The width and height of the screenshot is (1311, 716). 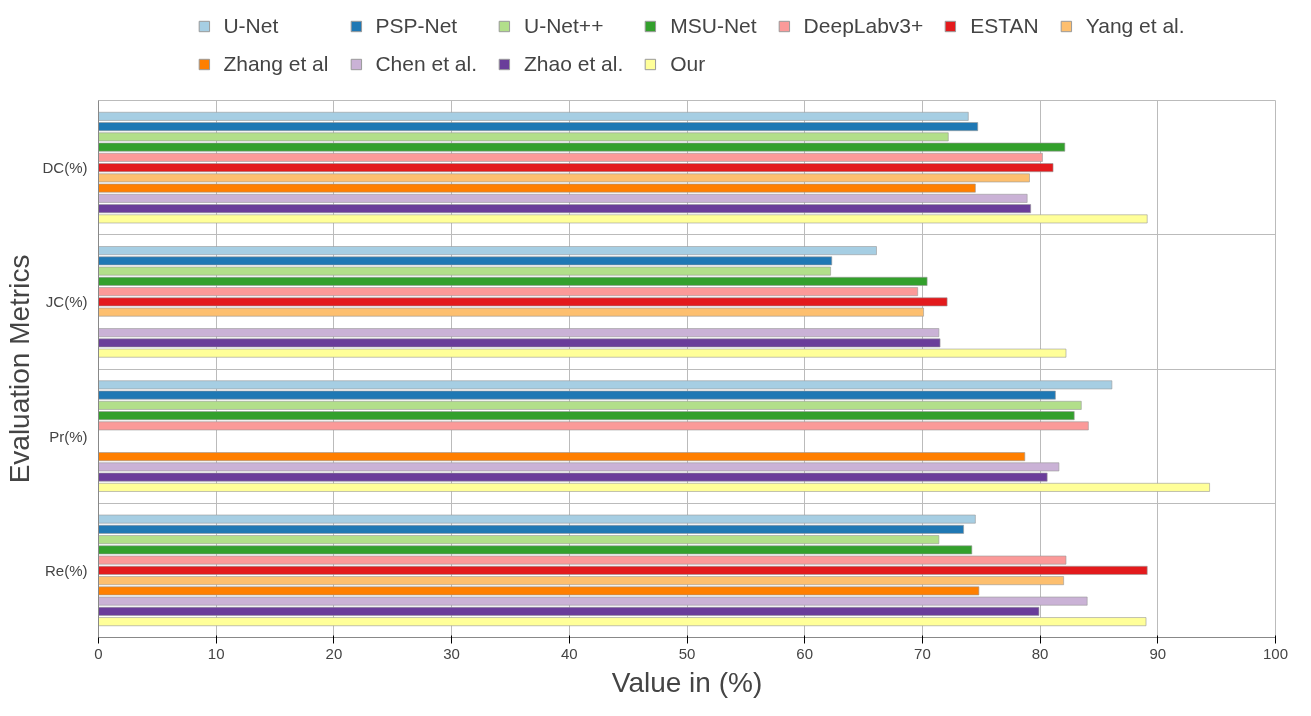 What do you see at coordinates (251, 26) in the screenshot?
I see `legend-label: U-Net` at bounding box center [251, 26].